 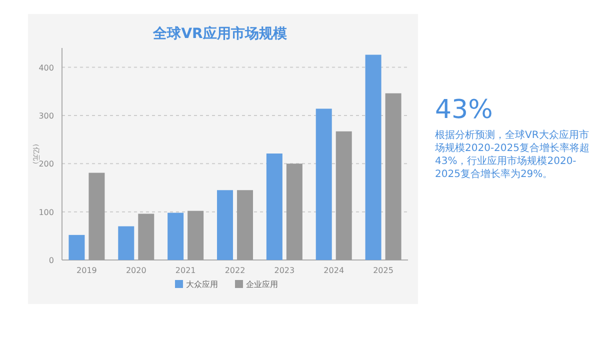 I want to click on x-tick-label: 2022, so click(x=235, y=270).